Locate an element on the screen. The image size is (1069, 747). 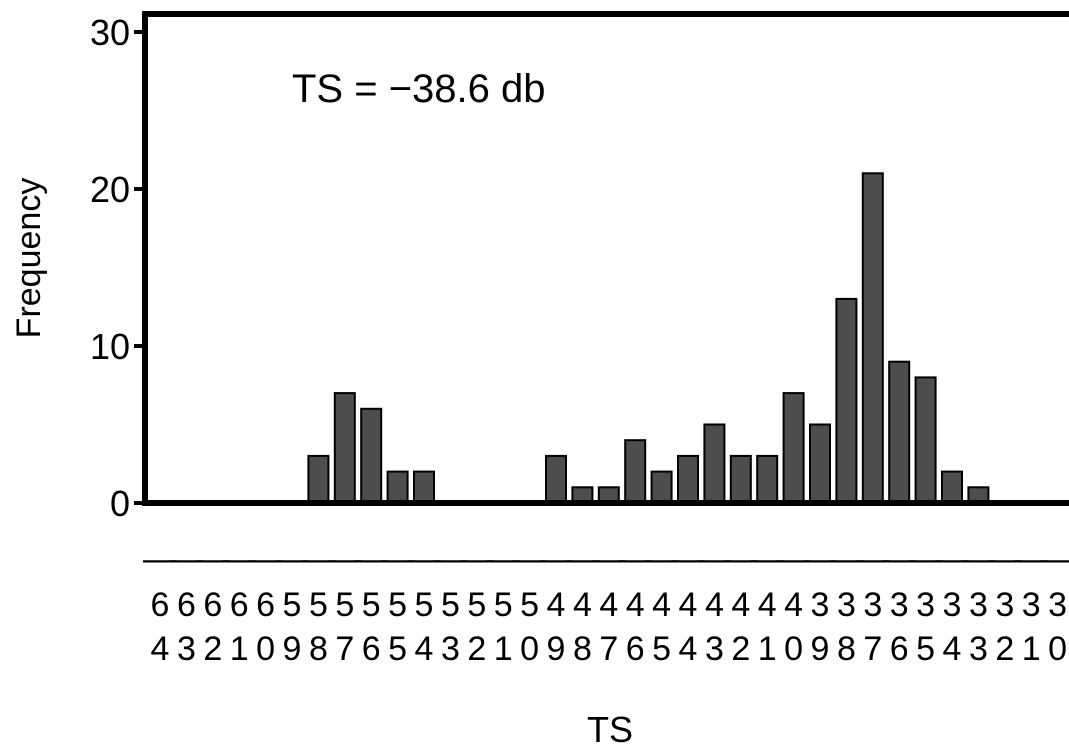
annotation: TS = −38.6 db is located at coordinates (419, 89).